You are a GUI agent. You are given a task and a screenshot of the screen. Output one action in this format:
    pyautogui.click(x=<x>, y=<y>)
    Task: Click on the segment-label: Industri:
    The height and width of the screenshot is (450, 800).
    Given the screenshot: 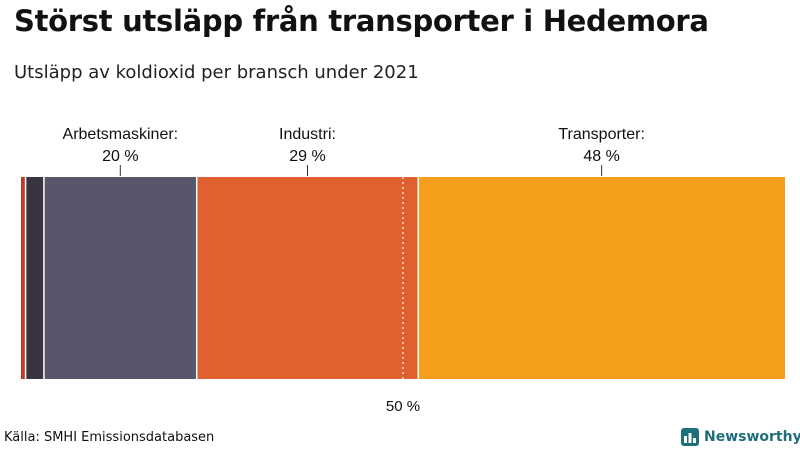 What is the action you would take?
    pyautogui.click(x=307, y=134)
    